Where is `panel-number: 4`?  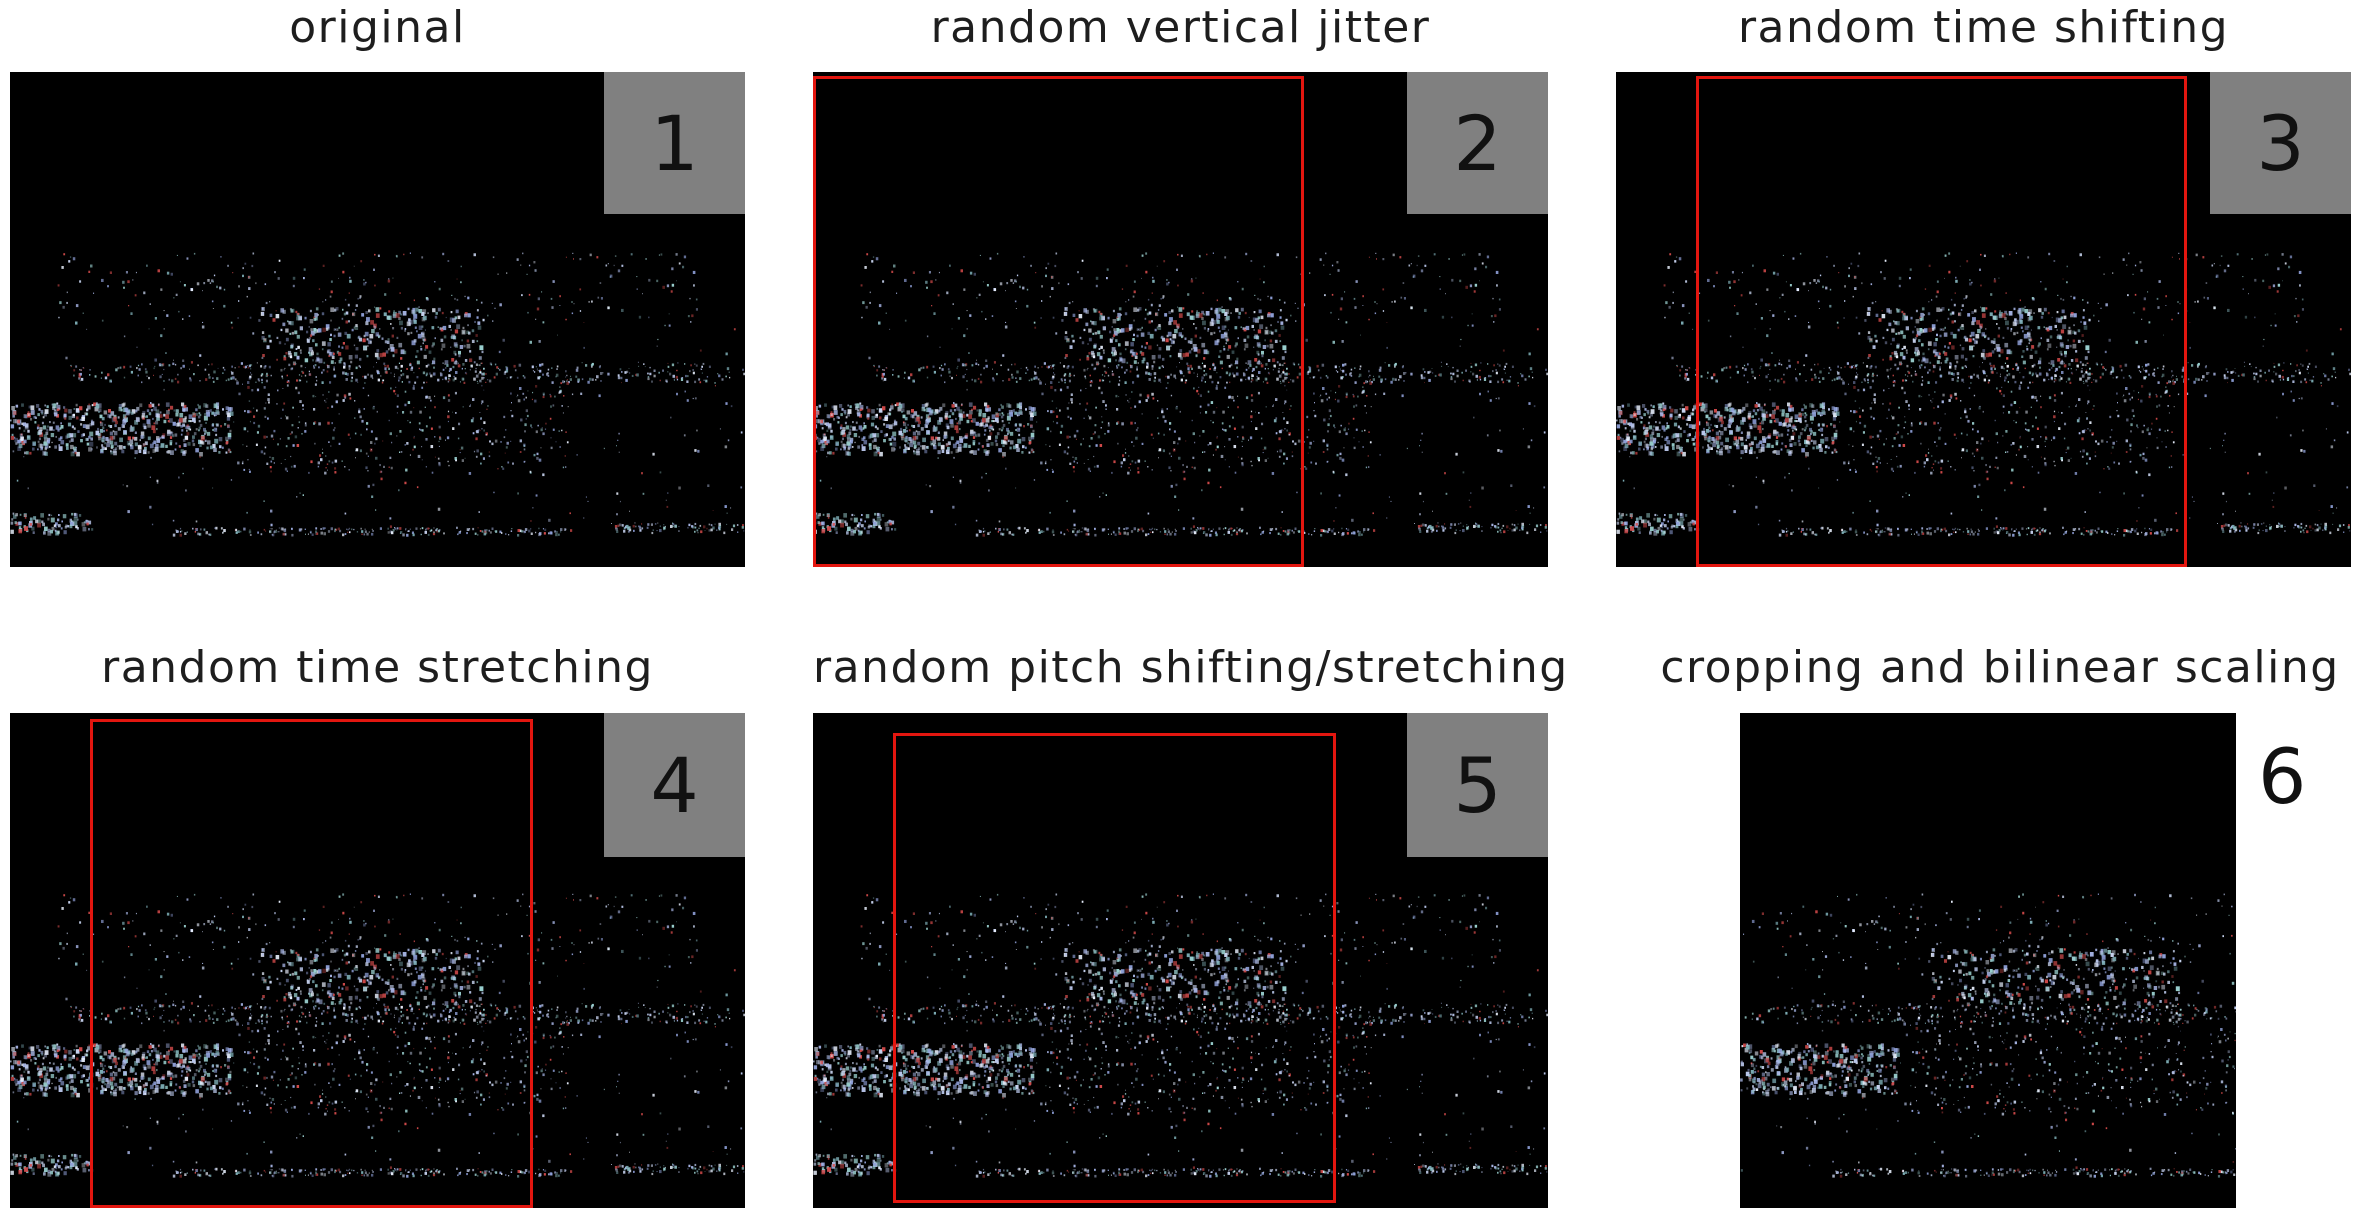 panel-number: 4 is located at coordinates (674, 785).